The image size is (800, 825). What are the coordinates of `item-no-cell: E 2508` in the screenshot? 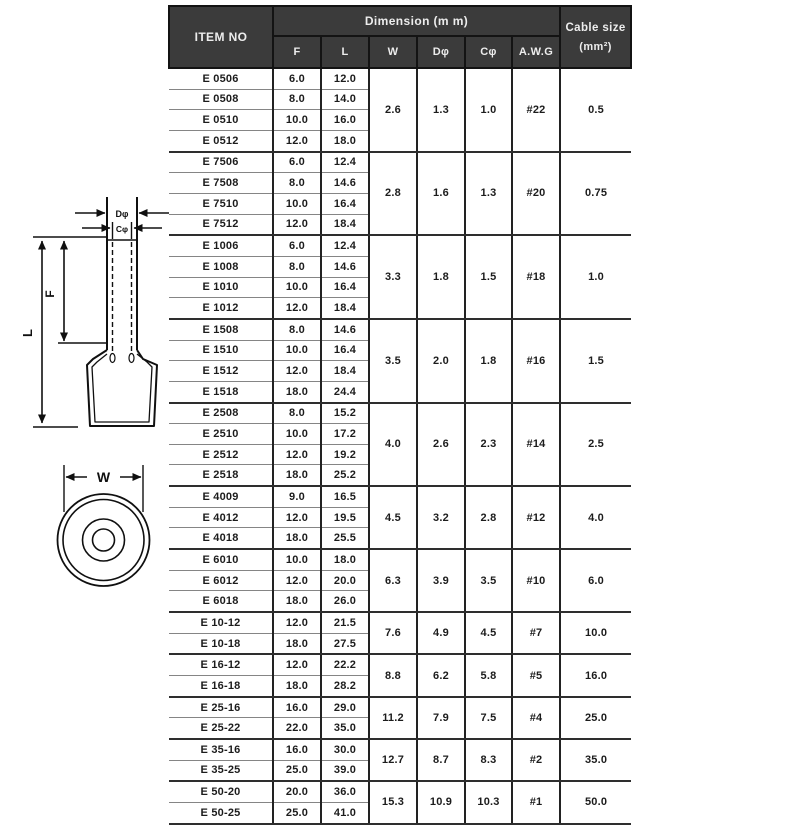 It's located at (221, 413).